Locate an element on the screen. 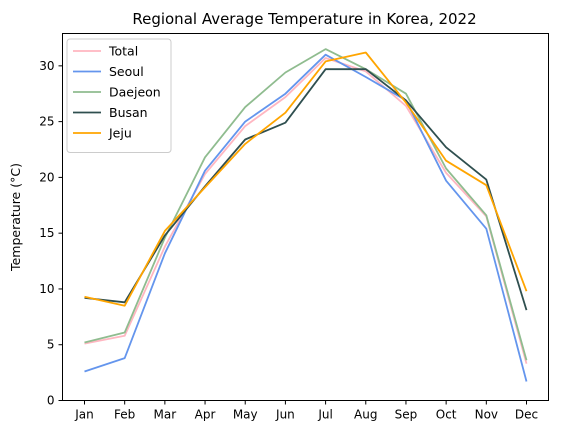  y-tick-label: 10 is located at coordinates (46, 289).